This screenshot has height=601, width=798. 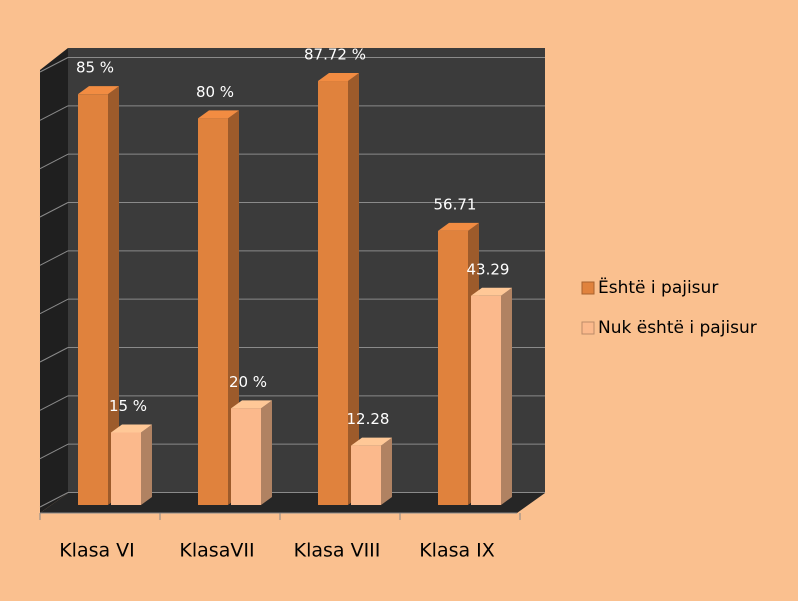 What do you see at coordinates (488, 269) in the screenshot?
I see `data-label: 43.29` at bounding box center [488, 269].